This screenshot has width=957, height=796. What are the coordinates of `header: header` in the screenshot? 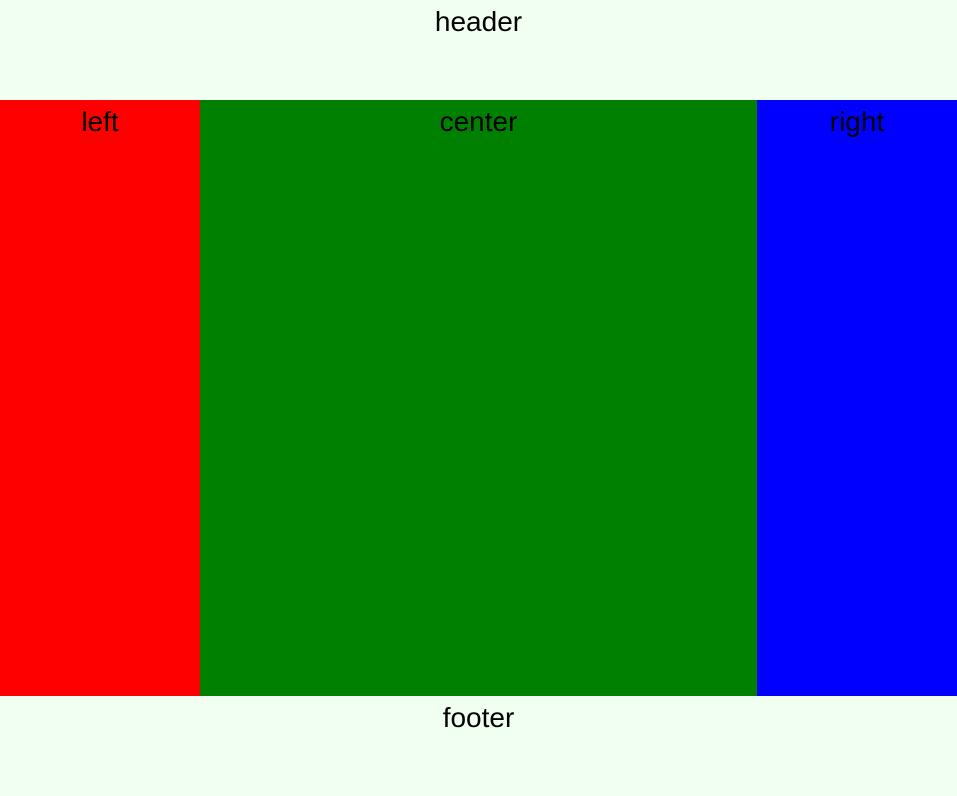 It's located at (478, 50).